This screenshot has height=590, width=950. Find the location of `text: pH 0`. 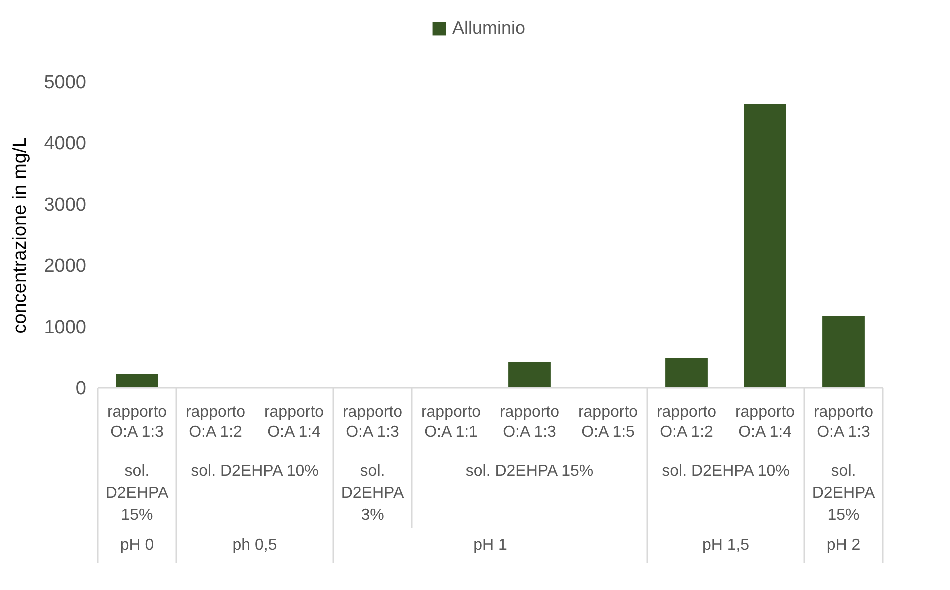

text: pH 0 is located at coordinates (137, 545).